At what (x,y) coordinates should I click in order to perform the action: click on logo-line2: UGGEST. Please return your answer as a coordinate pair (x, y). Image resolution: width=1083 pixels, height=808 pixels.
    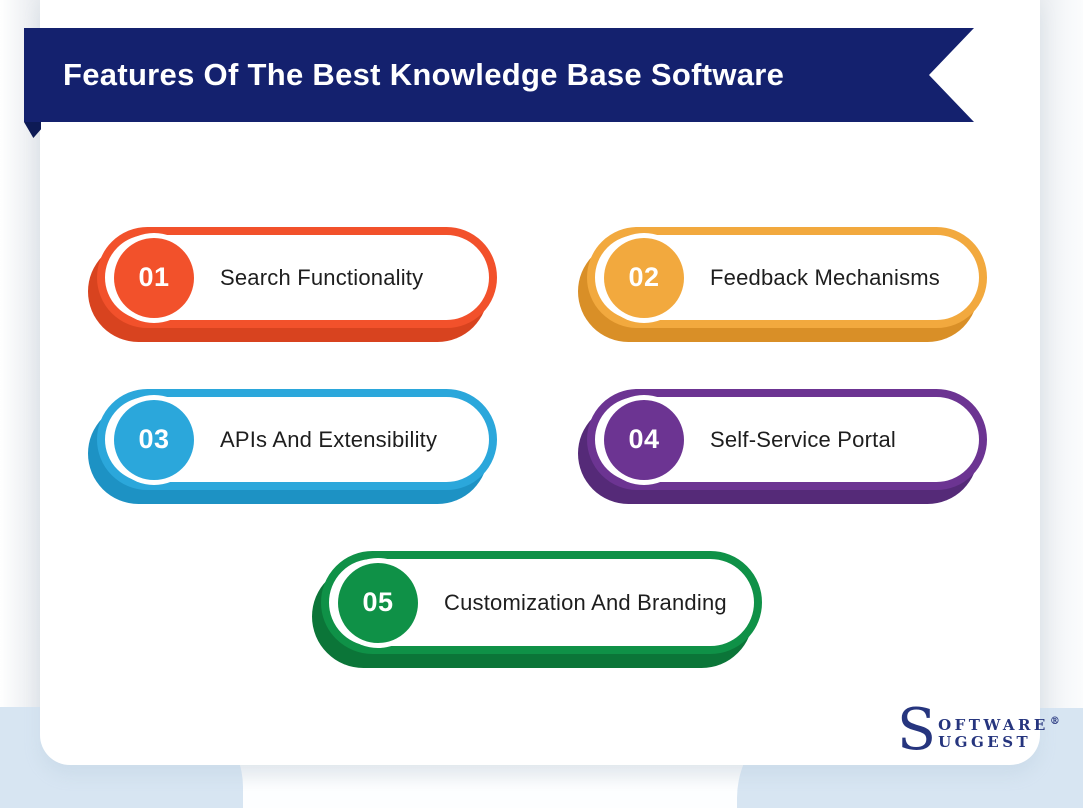
    Looking at the image, I should click on (985, 742).